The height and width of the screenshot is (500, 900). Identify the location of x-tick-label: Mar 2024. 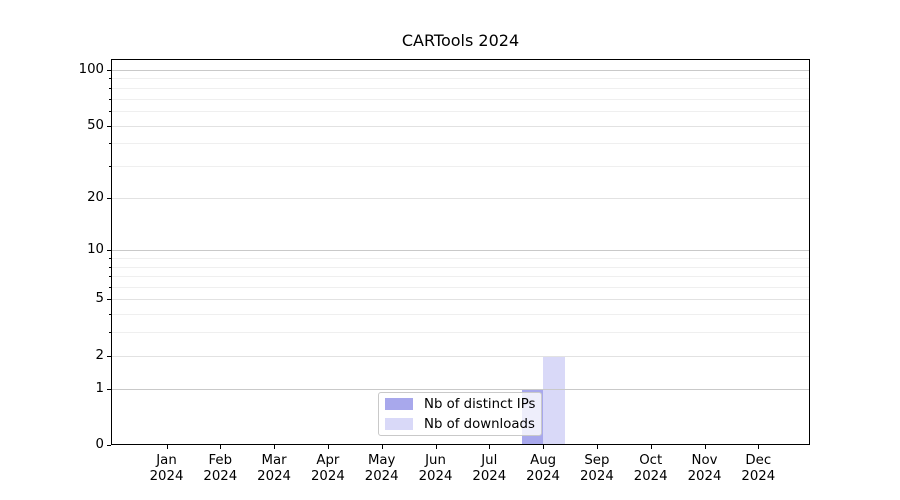
(274, 468).